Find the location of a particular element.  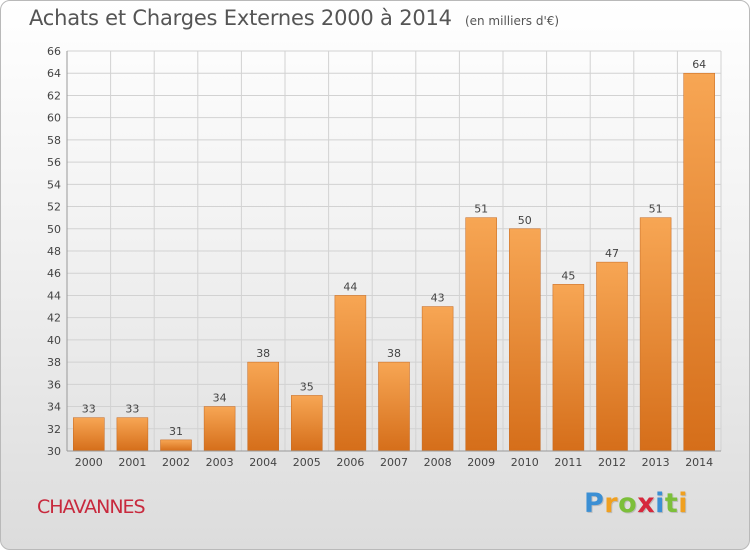

logo-letter: t is located at coordinates (671, 503).